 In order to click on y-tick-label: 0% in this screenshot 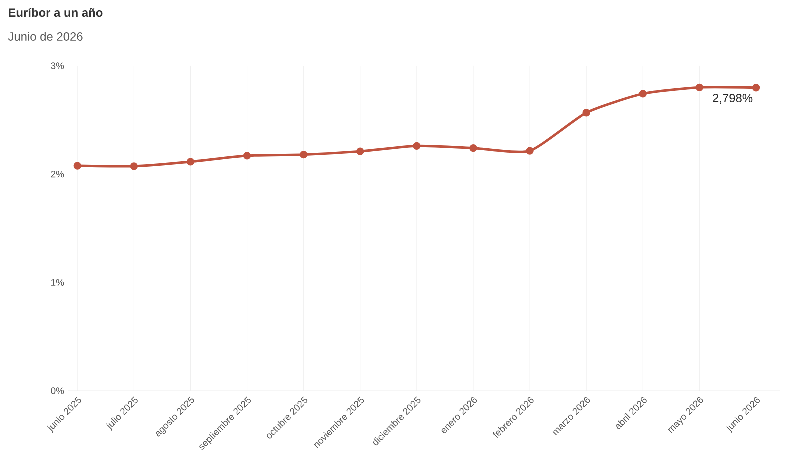, I will do `click(57, 391)`.